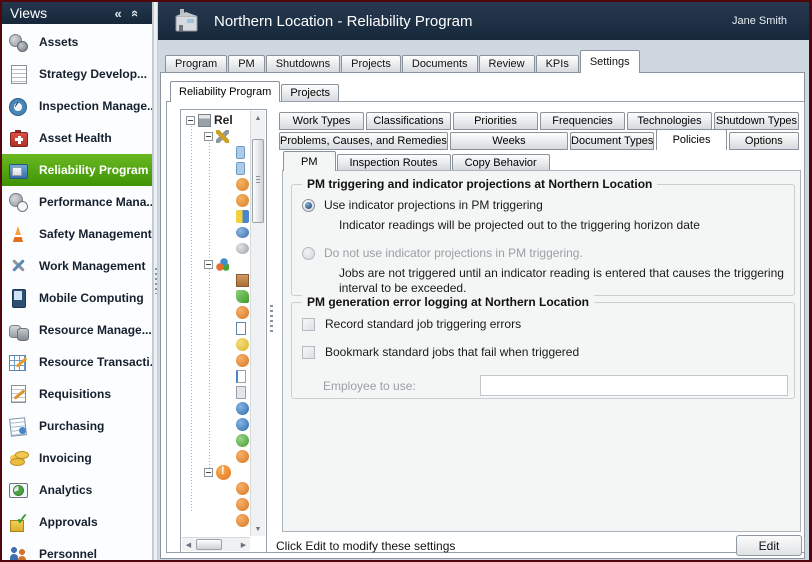  What do you see at coordinates (439, 63) in the screenshot?
I see `main-tab: Documents` at bounding box center [439, 63].